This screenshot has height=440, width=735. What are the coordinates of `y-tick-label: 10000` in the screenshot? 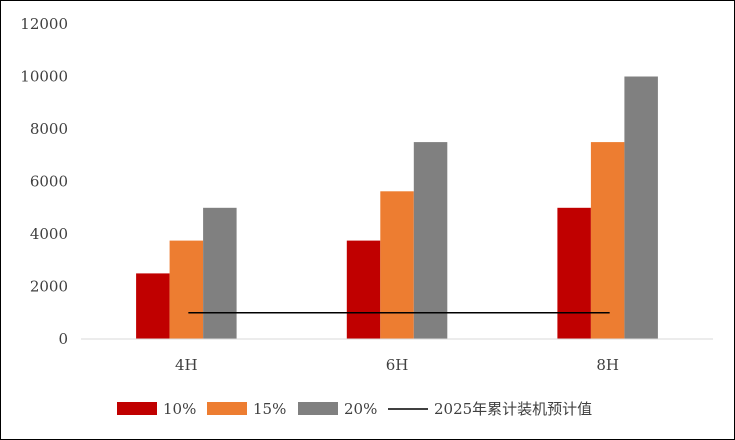 It's located at (44, 77).